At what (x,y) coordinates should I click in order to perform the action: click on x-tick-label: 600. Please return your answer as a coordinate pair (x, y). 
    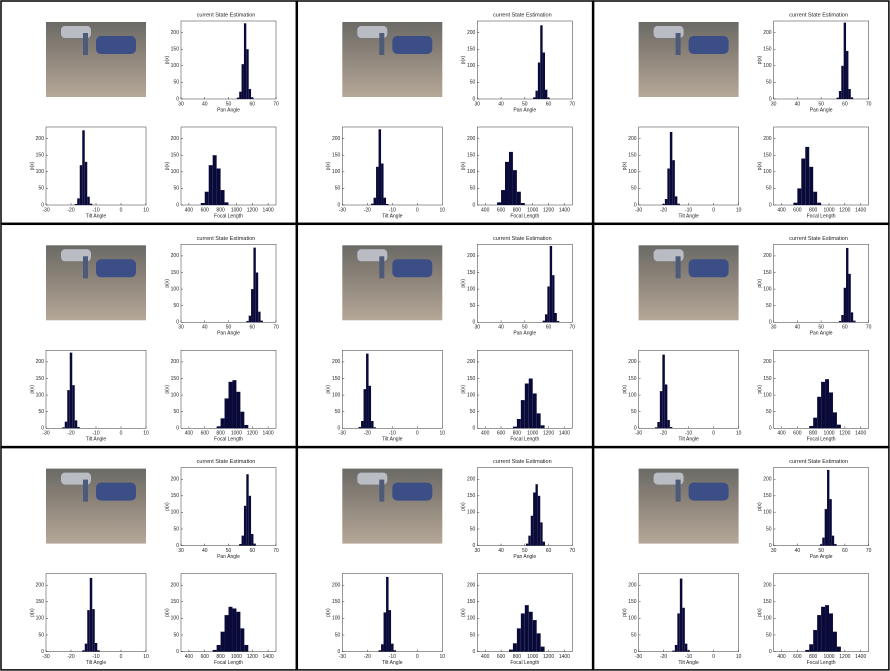
    Looking at the image, I should click on (205, 434).